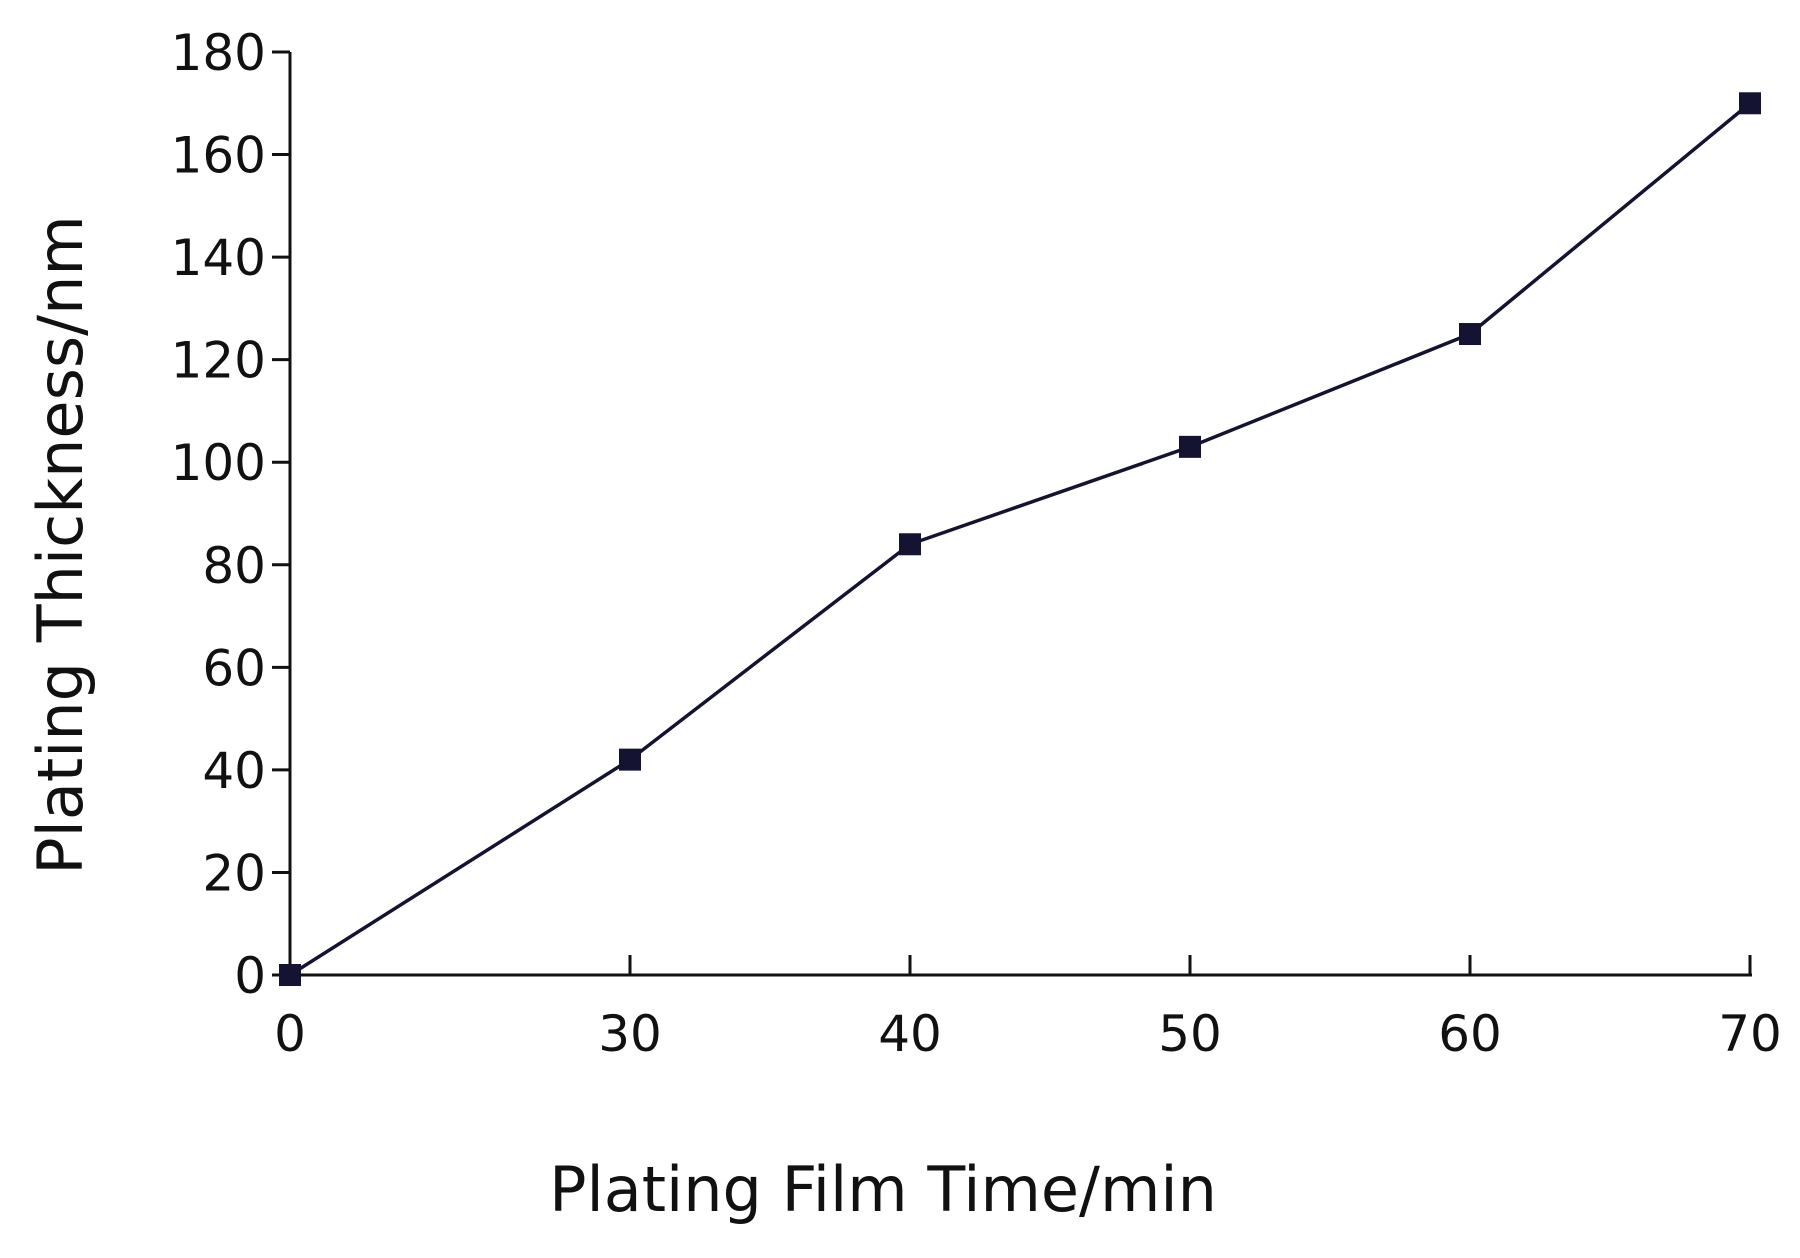 The height and width of the screenshot is (1258, 1800). I want to click on y-axis-ticks: 0 20 40 60 80 100 120 140 160 180, so click(230, 514).